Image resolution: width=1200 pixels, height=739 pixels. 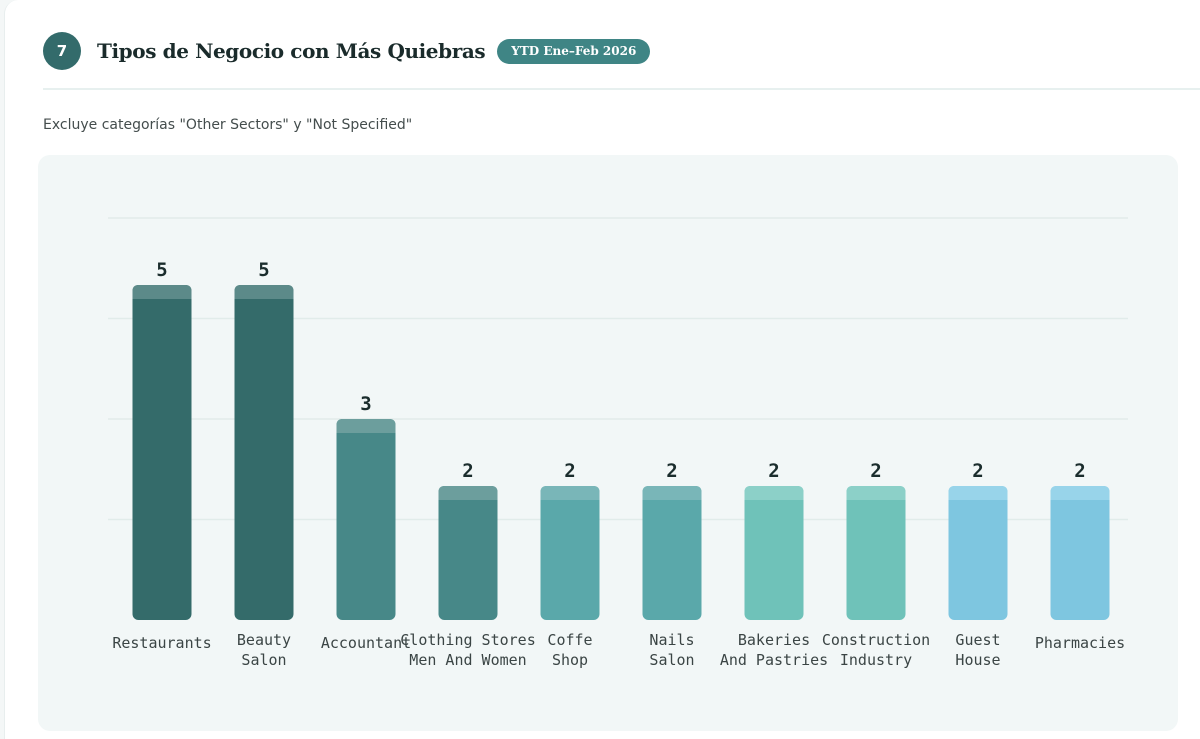 I want to click on bar-group: 2 Bakeries And Pastries, so click(x=774, y=564).